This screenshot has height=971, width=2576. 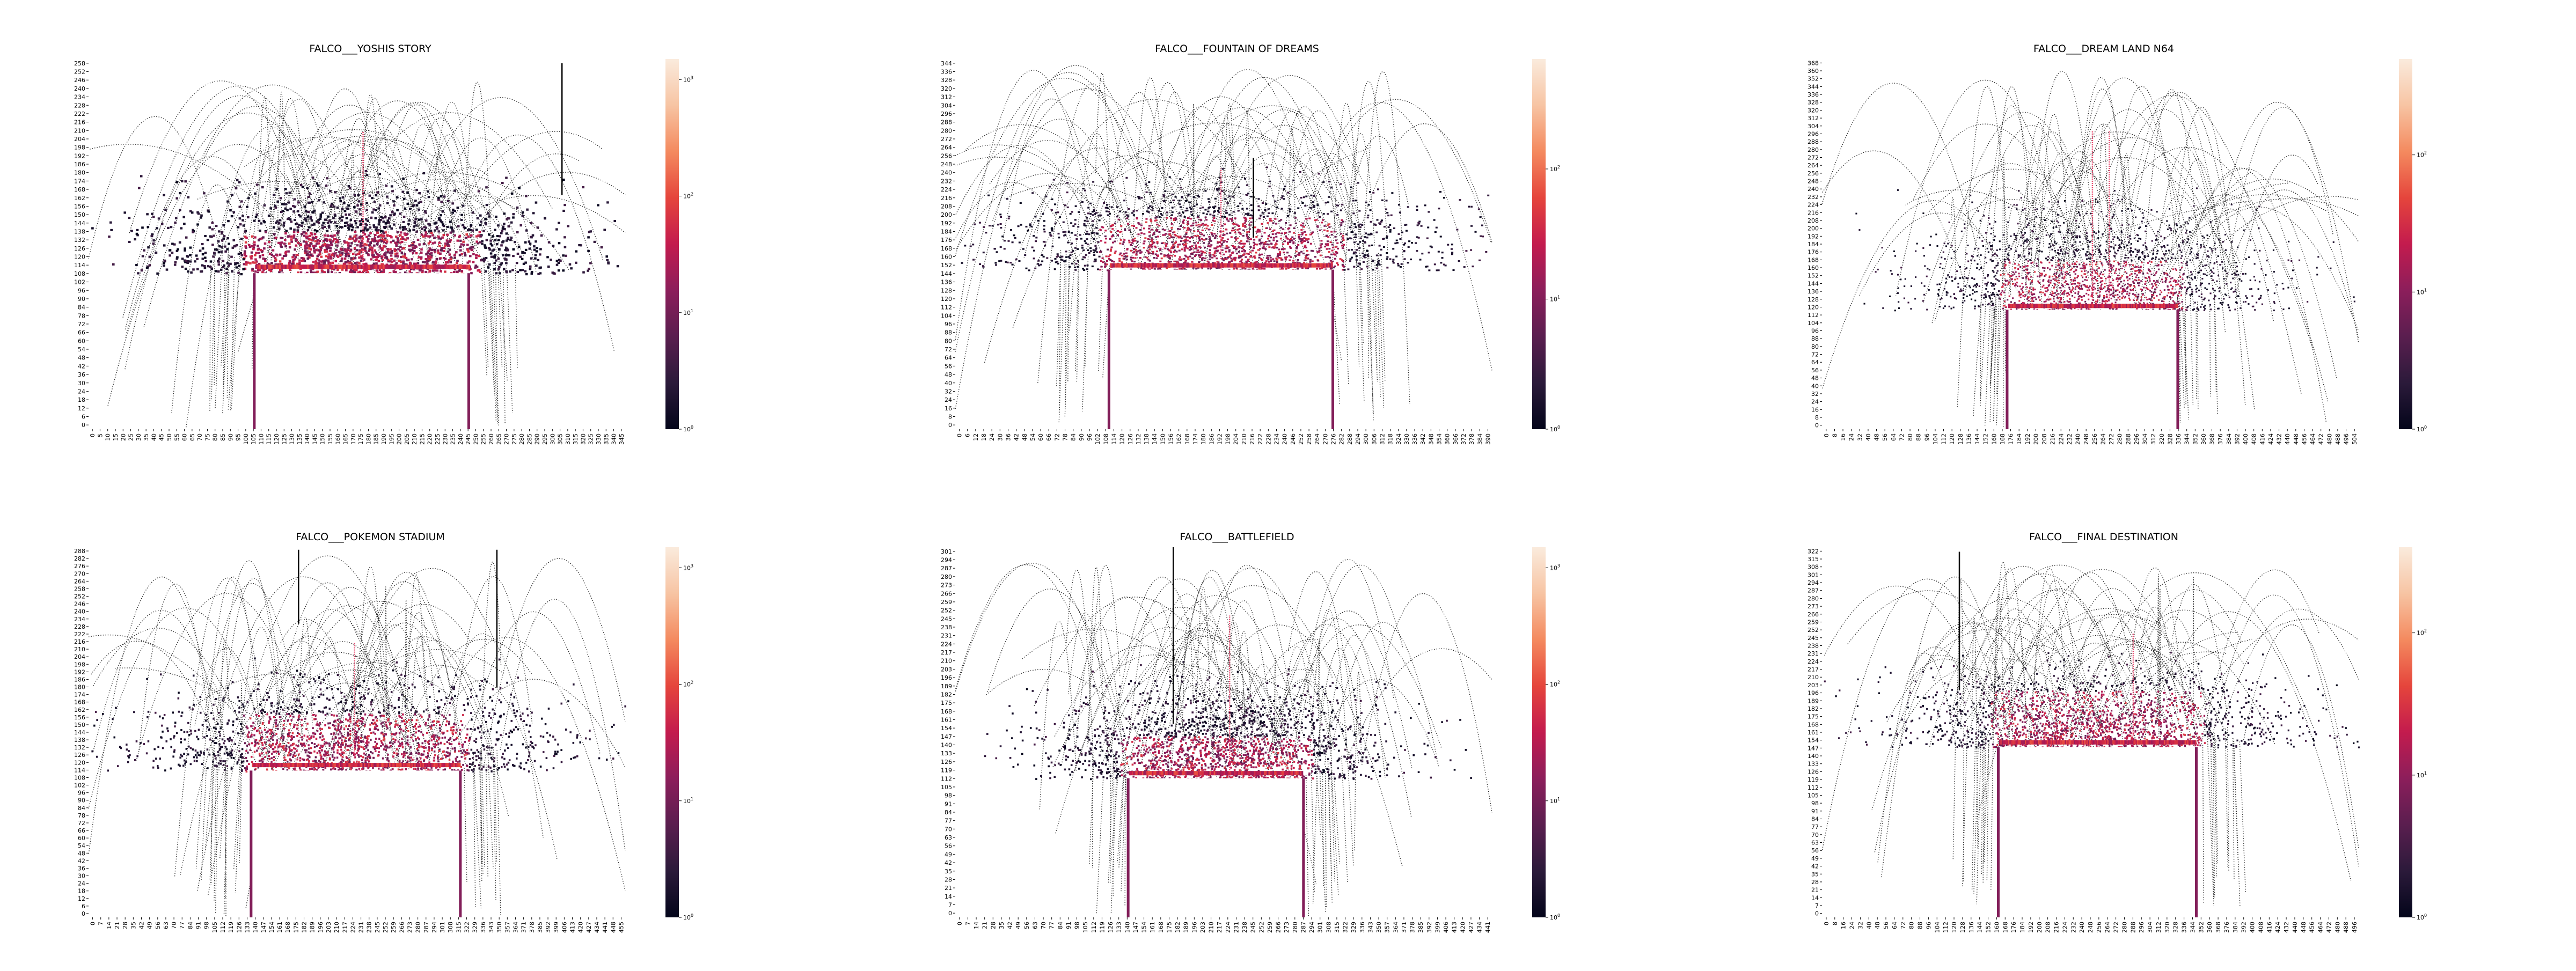 What do you see at coordinates (946, 223) in the screenshot?
I see `y-tick-label: 192` at bounding box center [946, 223].